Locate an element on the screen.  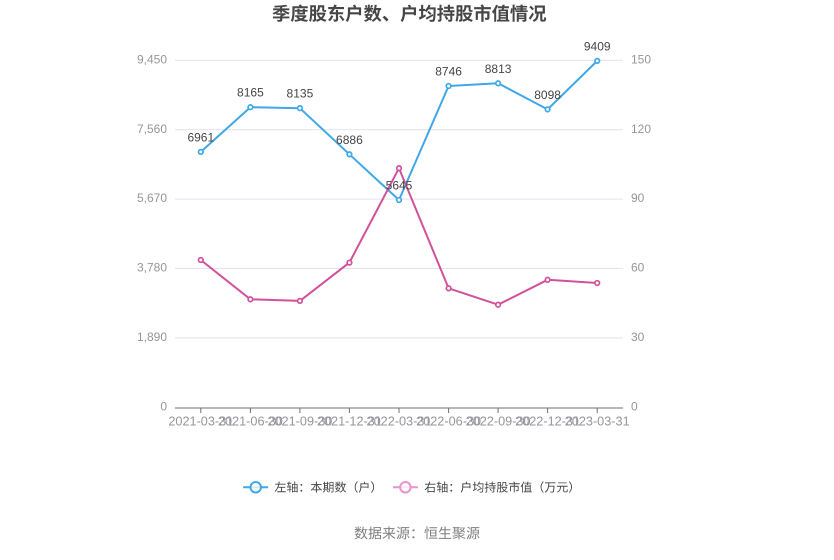
svg-text: 2022-12-31 is located at coordinates (547, 422).